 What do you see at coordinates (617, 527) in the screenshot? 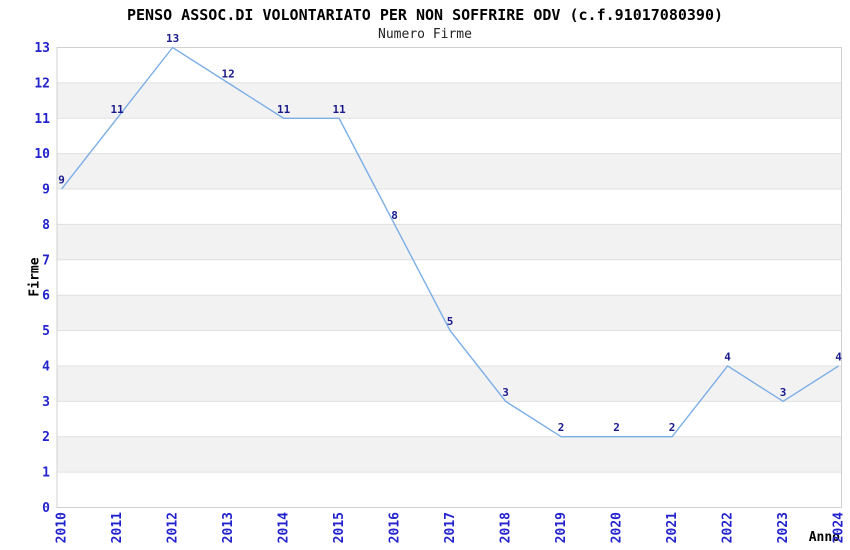
I see `x-tick-label: 2020` at bounding box center [617, 527].